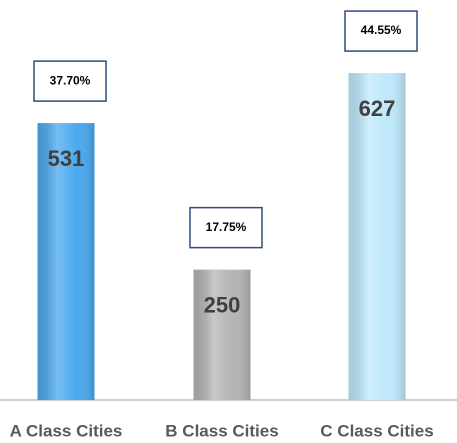 This screenshot has width=457, height=443. I want to click on annotation: 37.70%, so click(70, 80).